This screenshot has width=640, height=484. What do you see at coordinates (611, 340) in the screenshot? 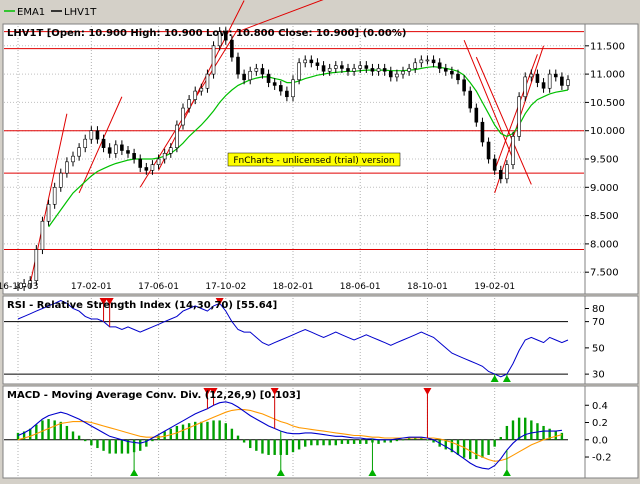
I see `rsi-axis` at bounding box center [611, 340].